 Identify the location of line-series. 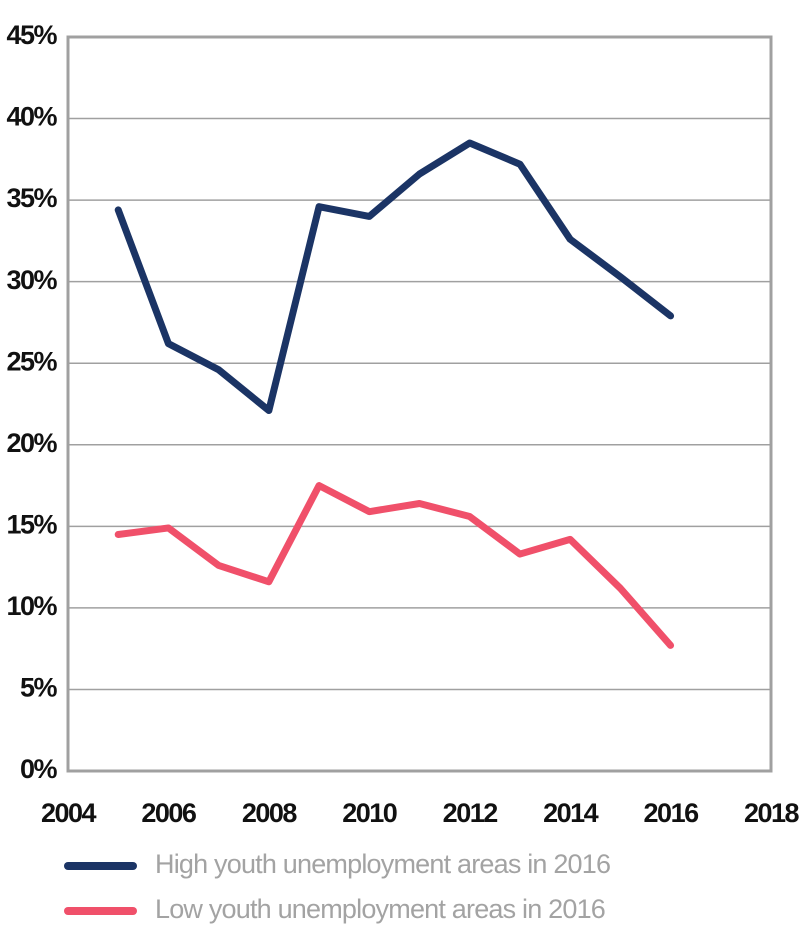
(394, 565).